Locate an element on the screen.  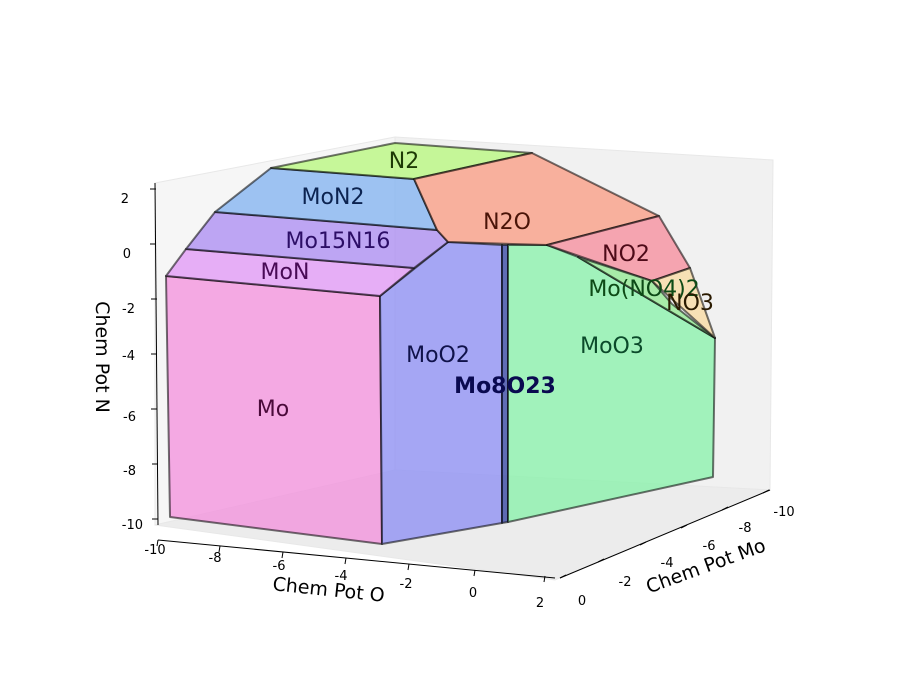
y-tick-label: -6 is located at coordinates (709, 546).